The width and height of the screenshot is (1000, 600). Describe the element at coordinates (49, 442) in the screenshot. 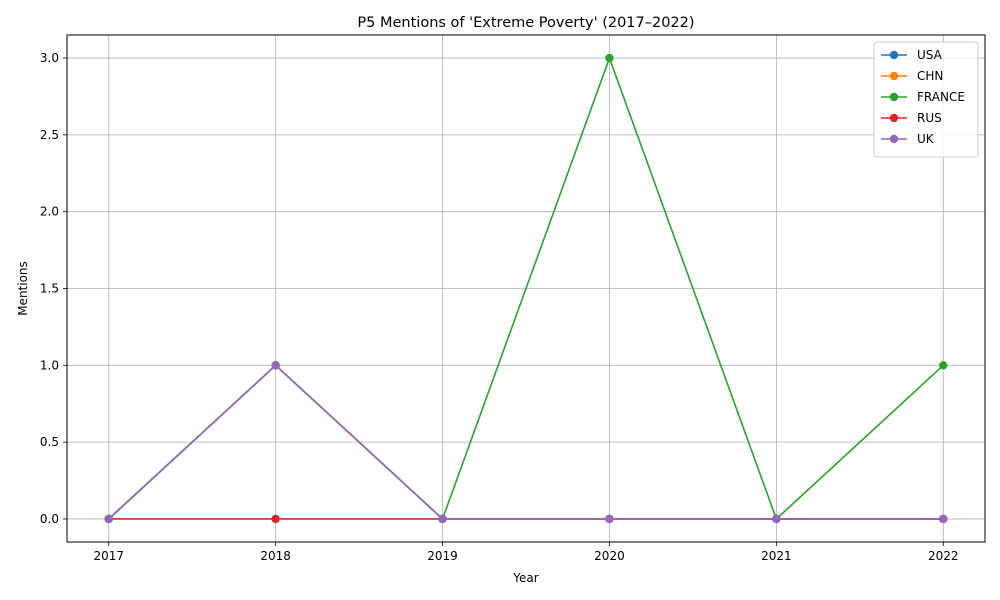

I see `y-tick-label: 0.5` at that location.